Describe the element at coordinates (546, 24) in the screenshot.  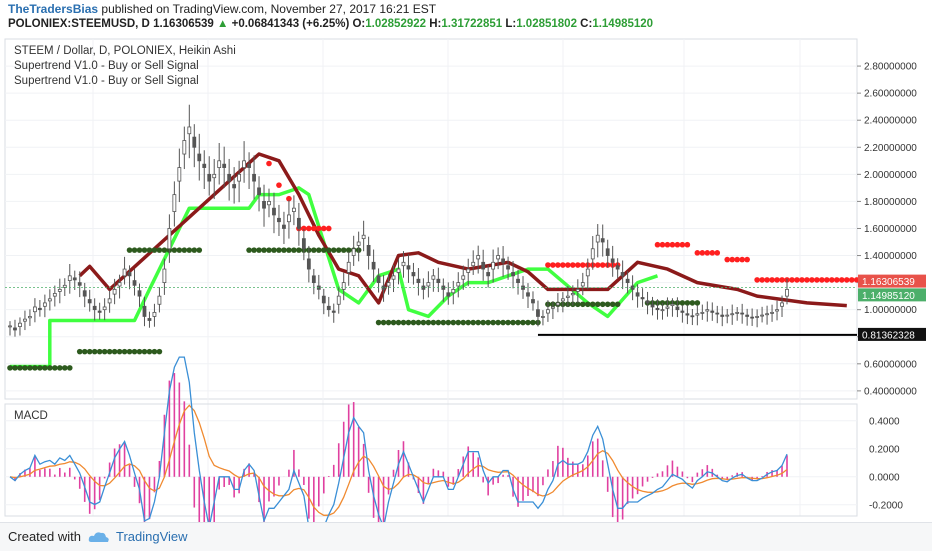
I see `low-value: 1.02851802` at that location.